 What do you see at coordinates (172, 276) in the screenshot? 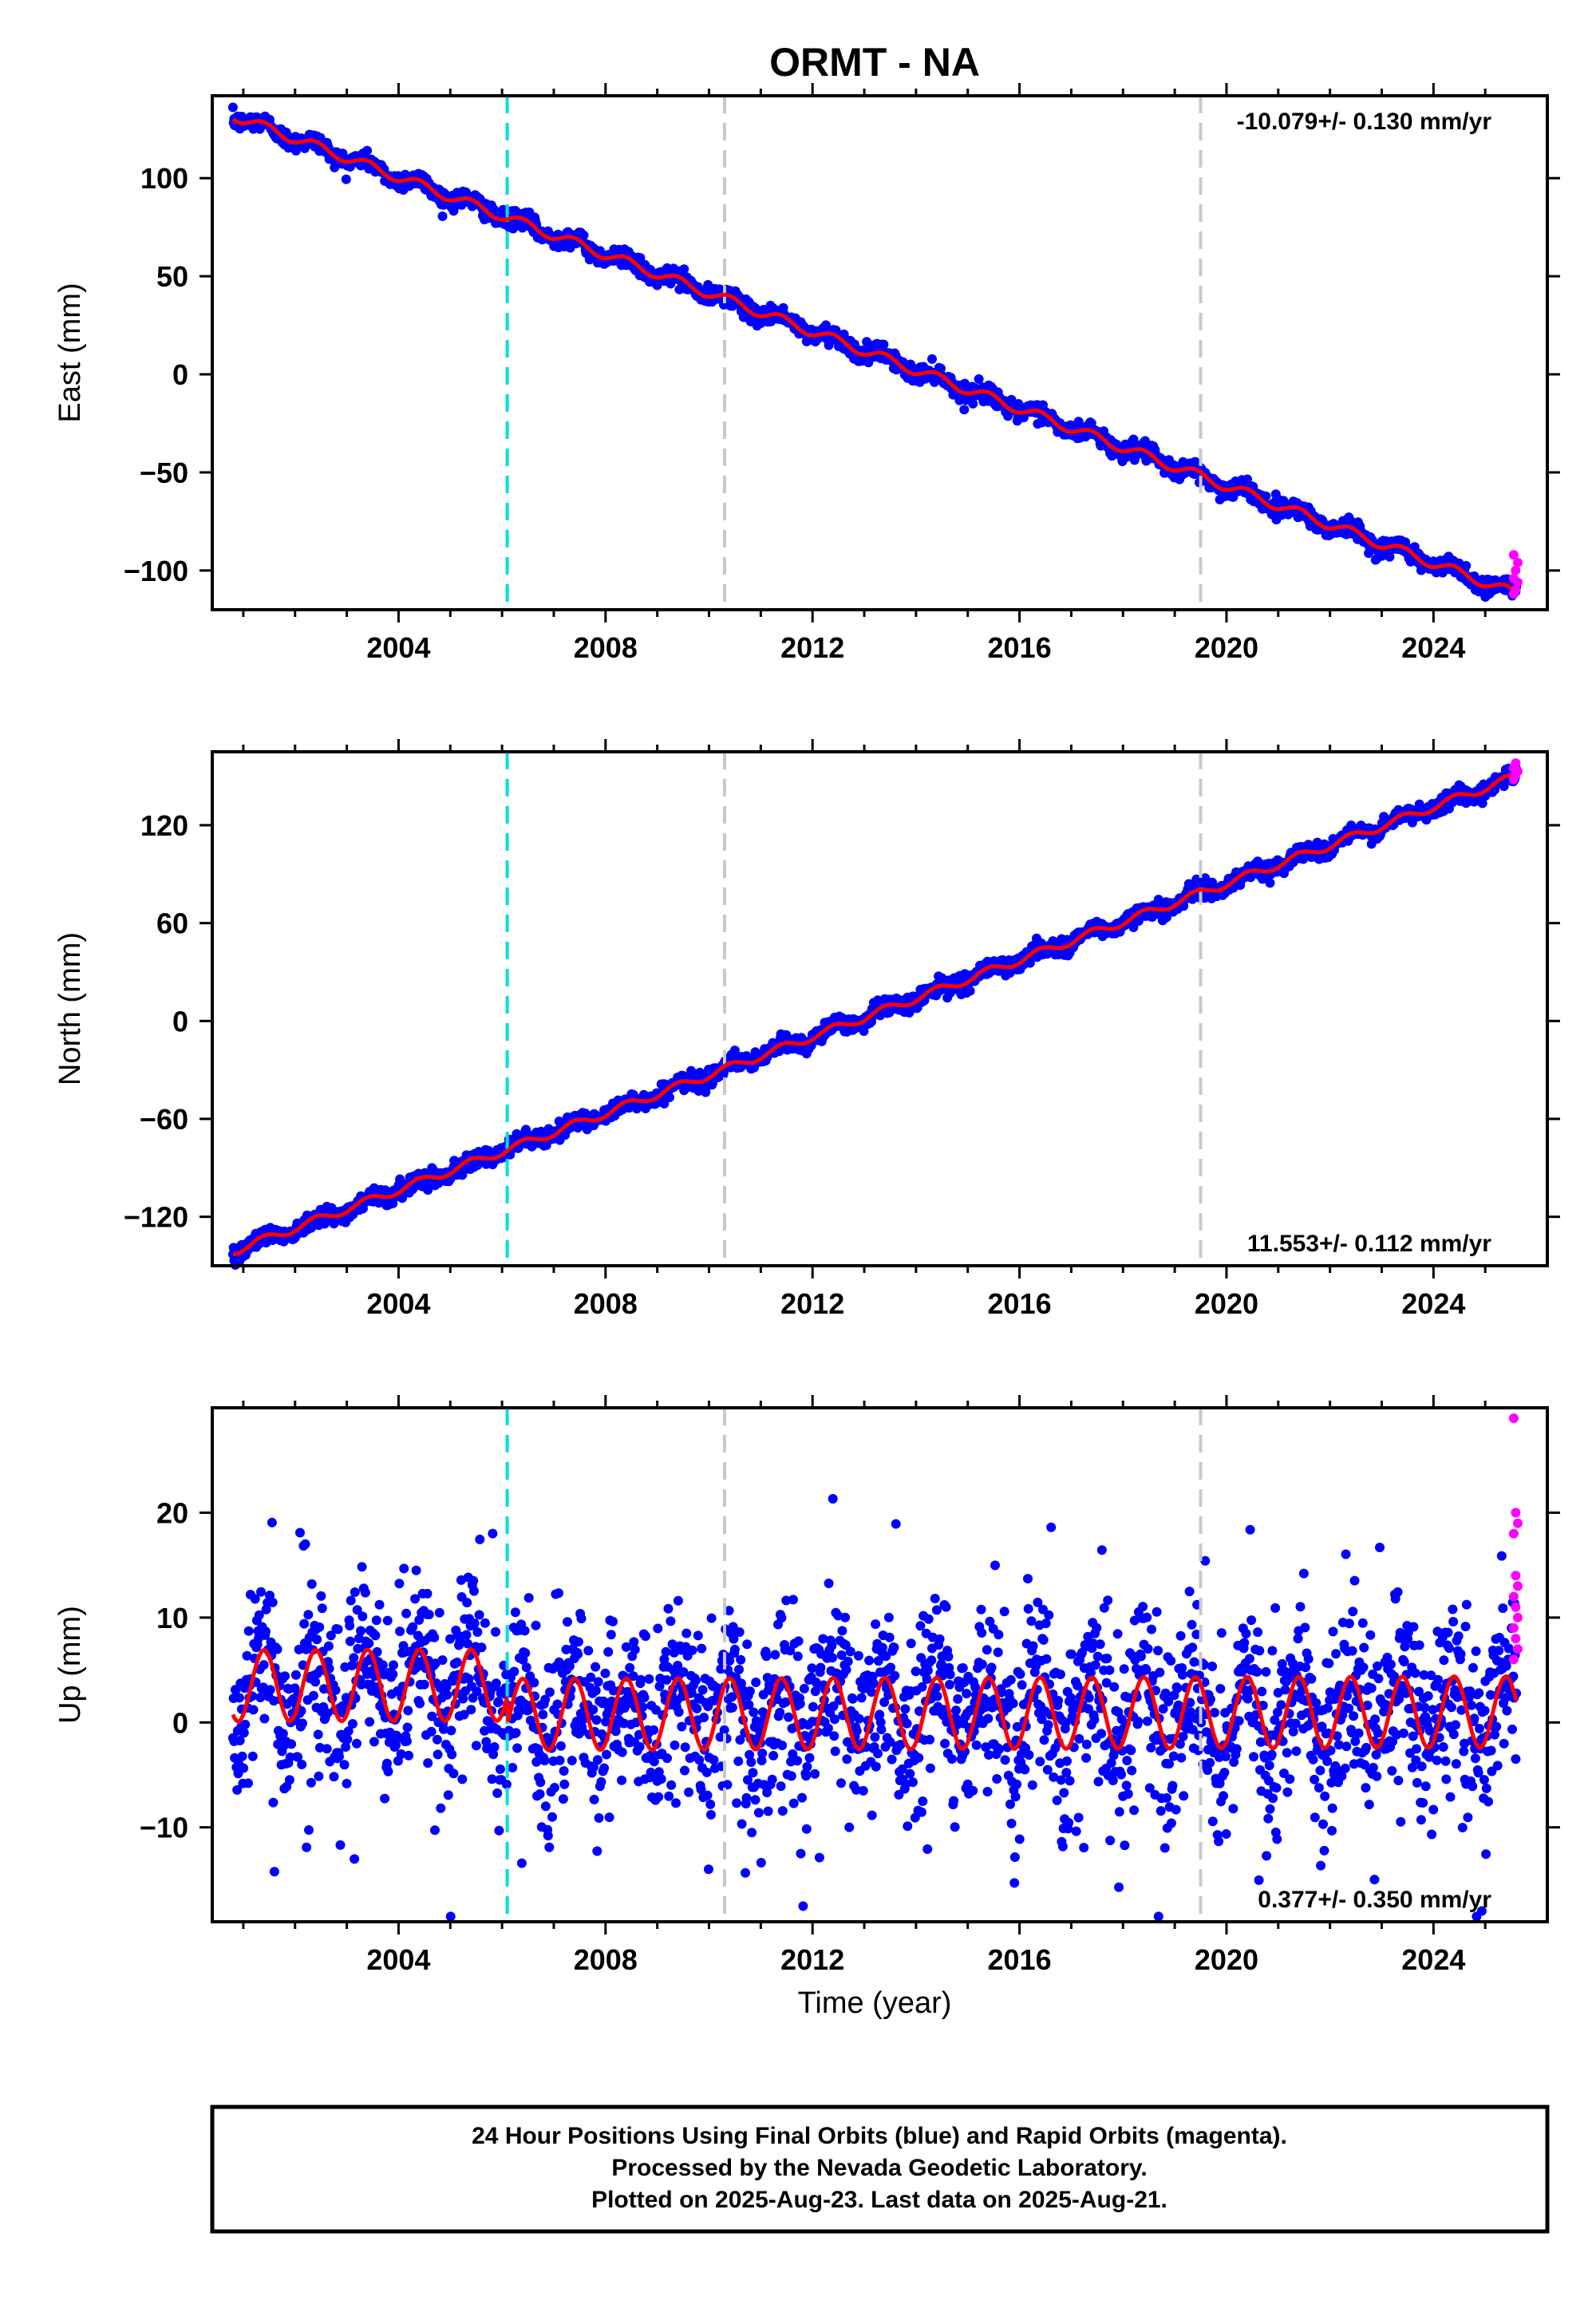
I see `panel-east-y-tick-label: 50` at bounding box center [172, 276].